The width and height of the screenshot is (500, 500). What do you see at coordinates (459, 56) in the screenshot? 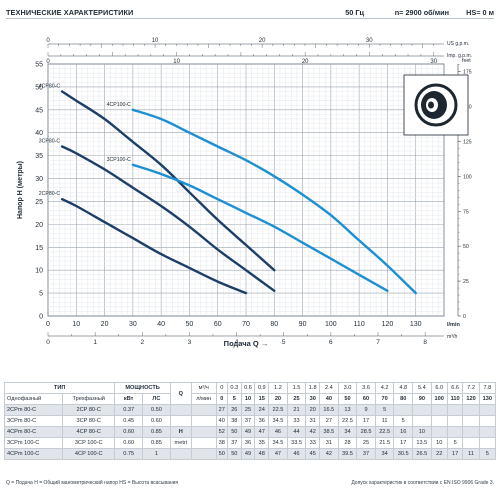
I see `imp-gpm-label: Imp. g.p.m.` at bounding box center [459, 56].